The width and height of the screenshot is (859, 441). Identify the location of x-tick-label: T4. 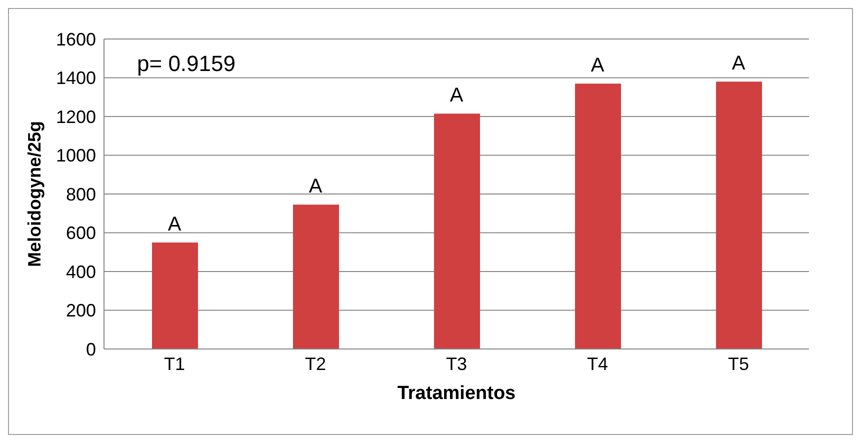
(597, 364).